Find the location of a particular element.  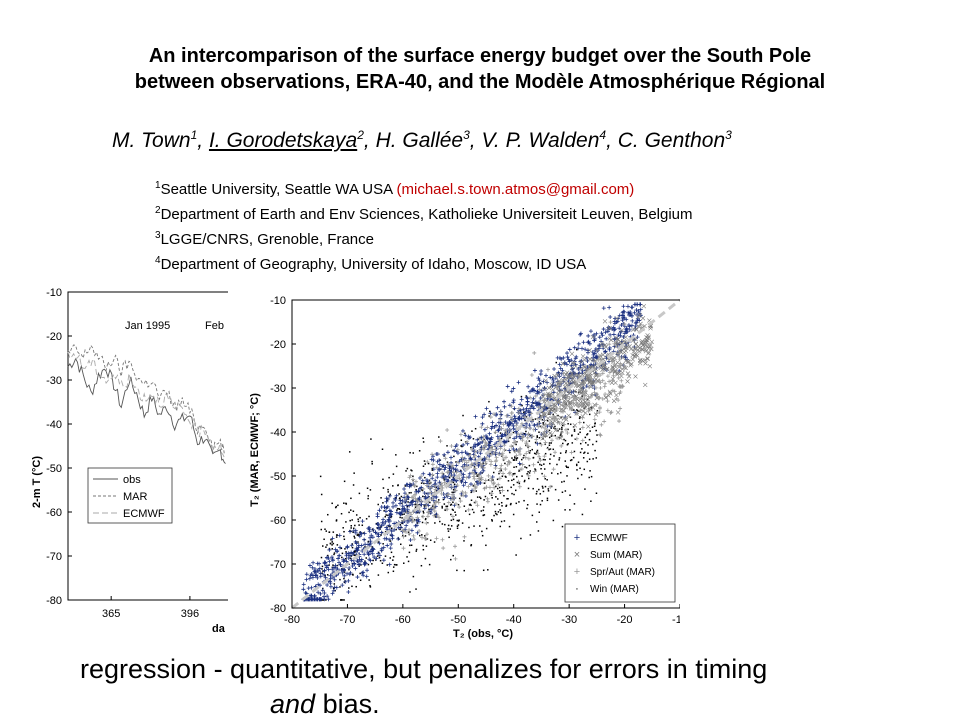

sc-xlabel: T₂ (obs, °C) is located at coordinates (483, 634).